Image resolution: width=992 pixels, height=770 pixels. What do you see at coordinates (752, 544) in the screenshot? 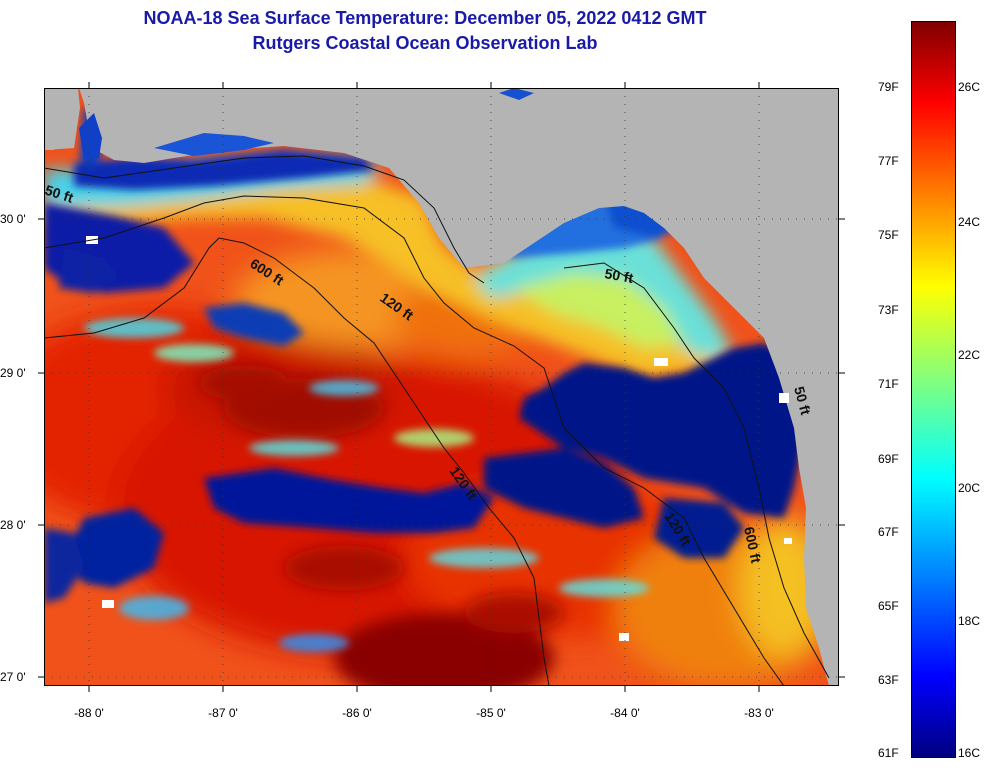
I see `contour-label-600ft-east: 600 ft` at bounding box center [752, 544].